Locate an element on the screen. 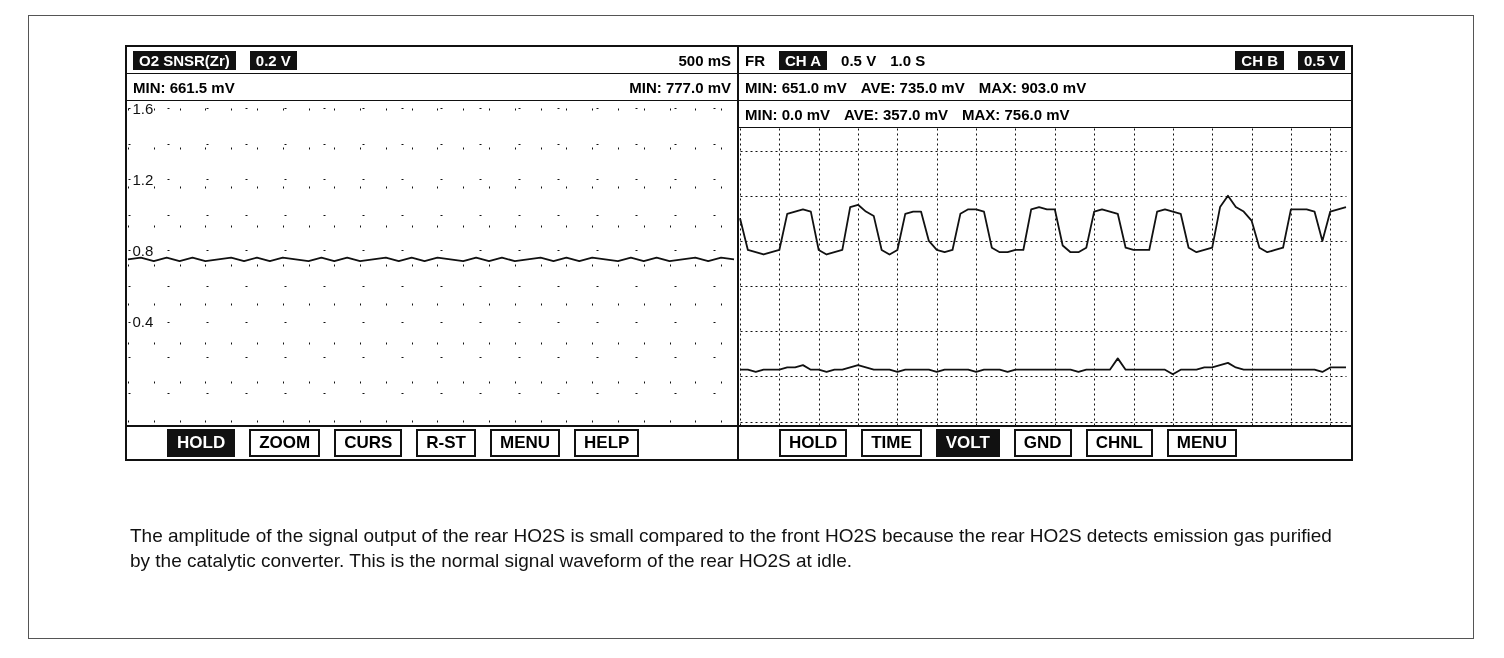  y-tick-label: 1.2 is located at coordinates (143, 179).